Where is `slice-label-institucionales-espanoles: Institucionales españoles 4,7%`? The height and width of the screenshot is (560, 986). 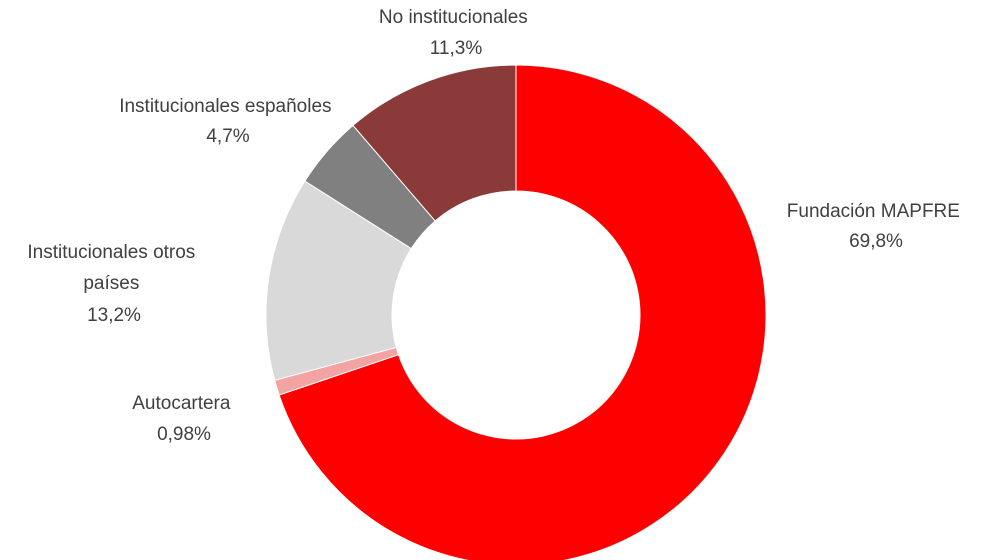
slice-label-institucionales-espanoles: Institucionales españoles 4,7% is located at coordinates (228, 121).